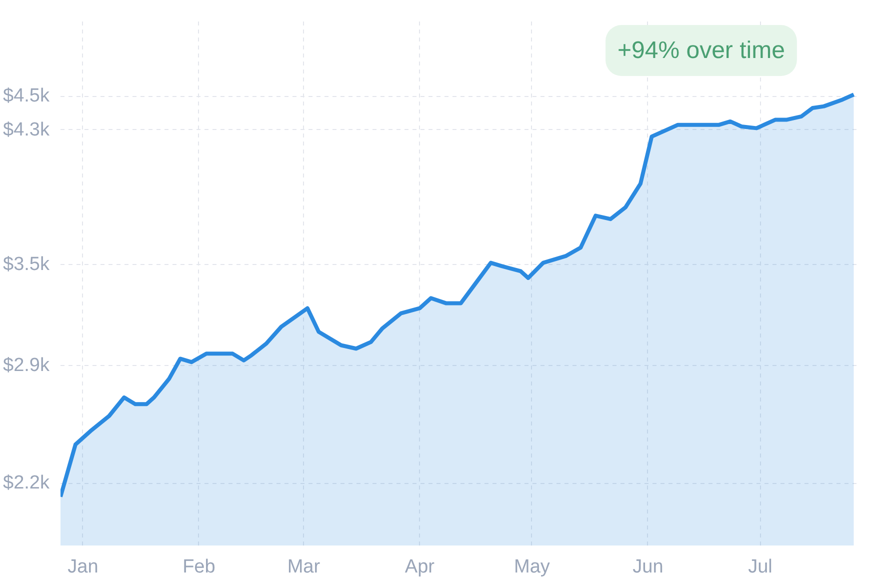  I want to click on y-tick-label: $2.2k, so click(26, 483).